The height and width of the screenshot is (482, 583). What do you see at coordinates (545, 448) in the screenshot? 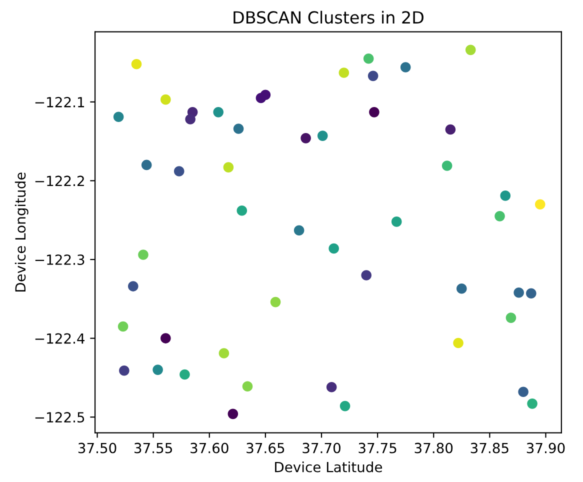
I see `x-tick-label: 37.90` at bounding box center [545, 448].